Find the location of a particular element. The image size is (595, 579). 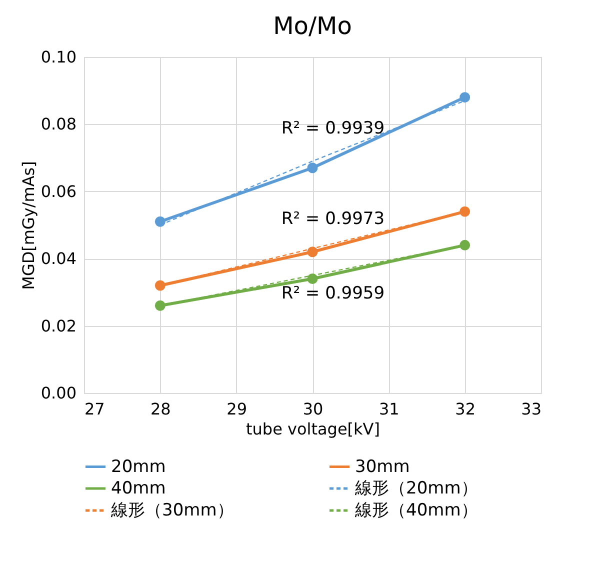

y-tick-label: 0.06 is located at coordinates (58, 191).